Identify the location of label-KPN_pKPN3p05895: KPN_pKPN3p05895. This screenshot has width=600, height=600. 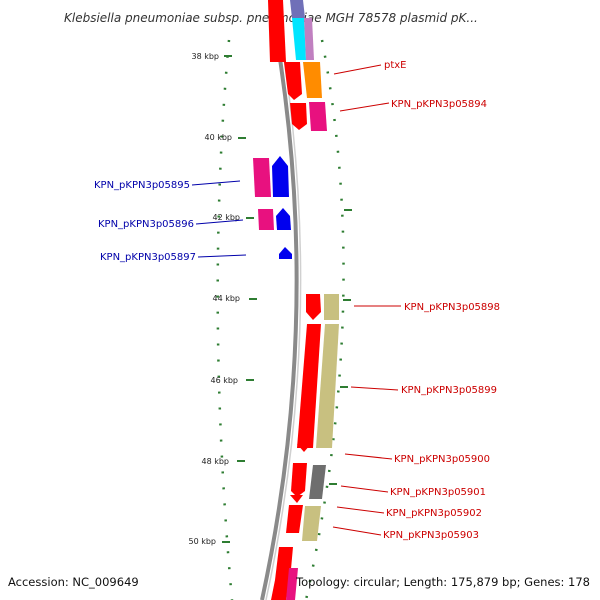
(142, 185).